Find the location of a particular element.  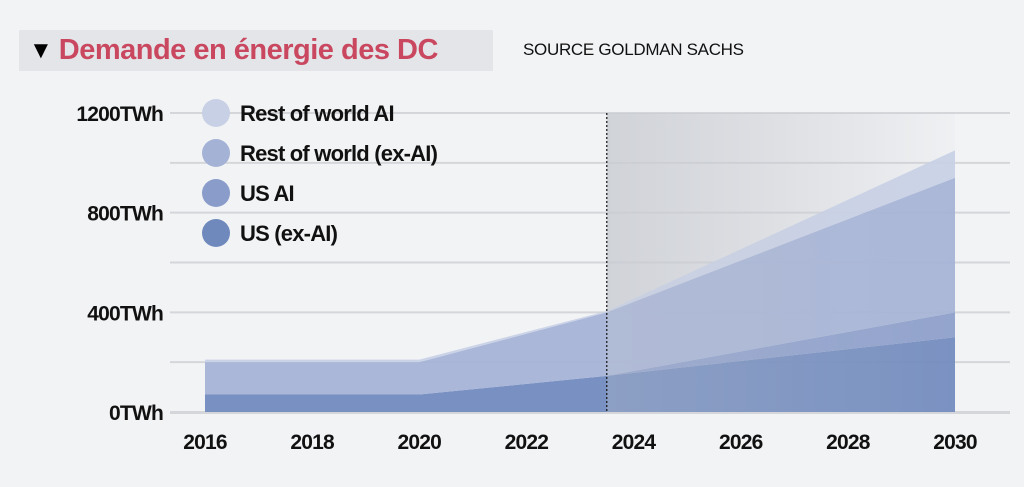

source-note: SOURCE GOLDMAN SACHS is located at coordinates (633, 49).